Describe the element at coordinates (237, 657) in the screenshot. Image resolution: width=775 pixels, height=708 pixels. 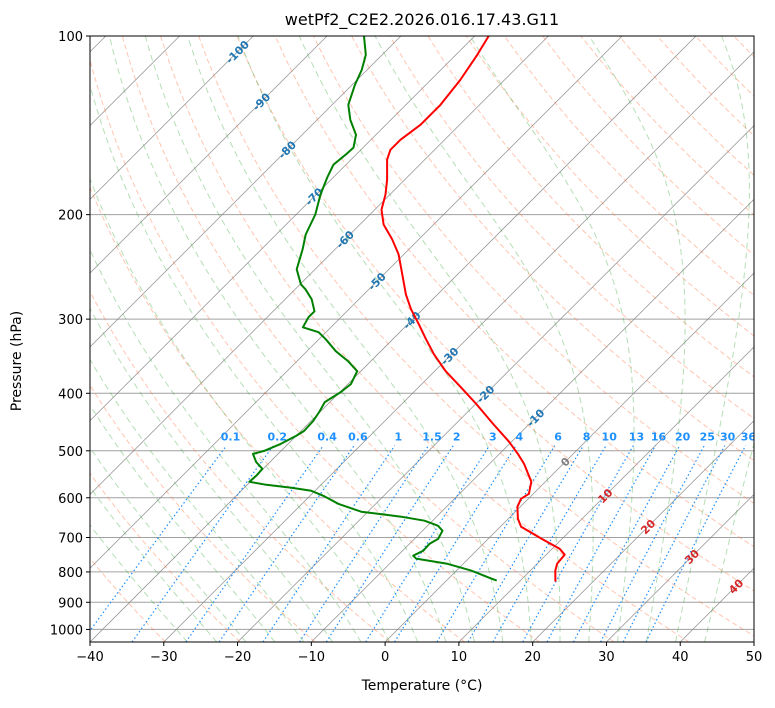
I see `x-tick-label: −20` at that location.